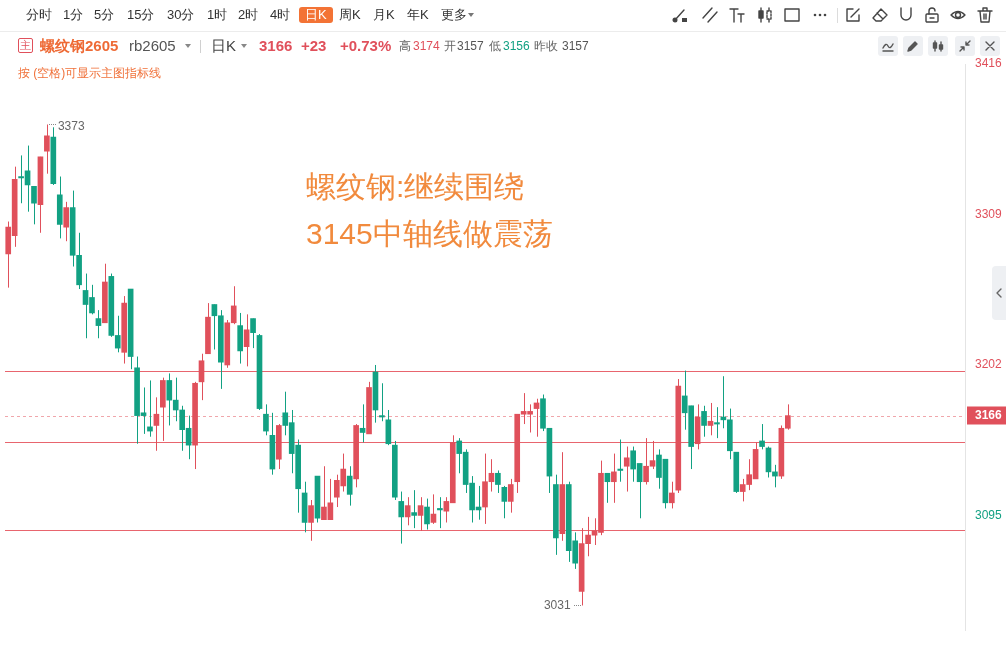  What do you see at coordinates (366, 46) in the screenshot?
I see `text: +0.73%` at bounding box center [366, 46].